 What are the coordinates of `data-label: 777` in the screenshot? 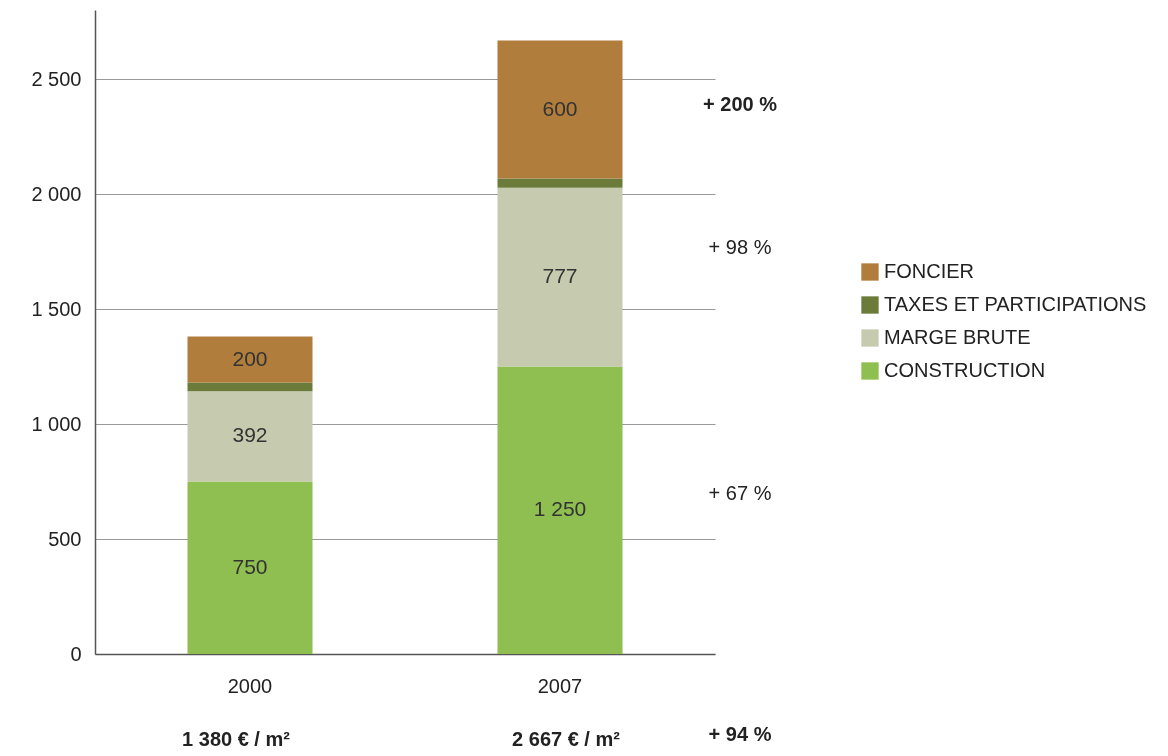 It's located at (560, 276).